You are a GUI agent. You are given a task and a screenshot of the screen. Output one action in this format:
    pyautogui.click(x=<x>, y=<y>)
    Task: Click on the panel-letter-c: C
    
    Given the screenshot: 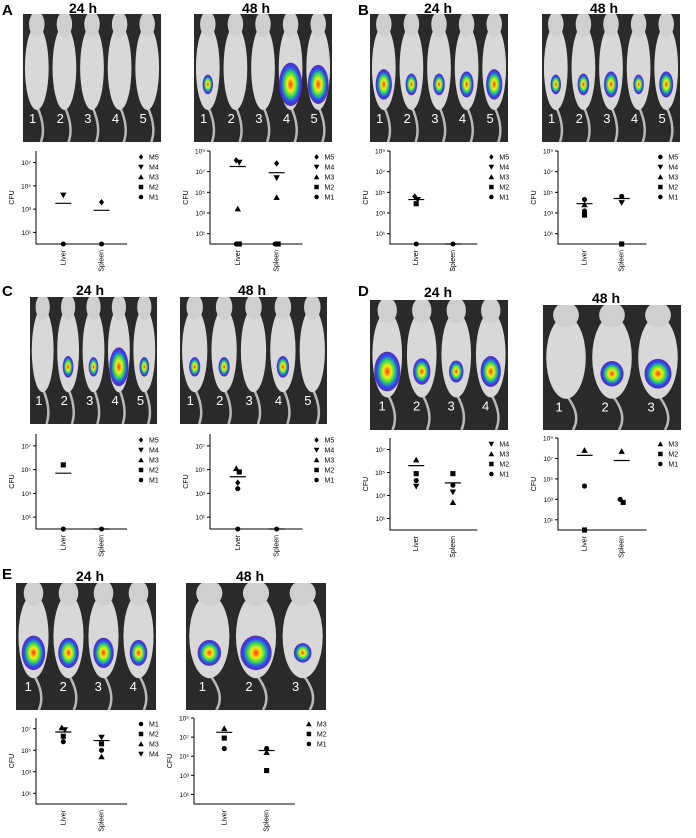 What is the action you would take?
    pyautogui.click(x=7, y=291)
    